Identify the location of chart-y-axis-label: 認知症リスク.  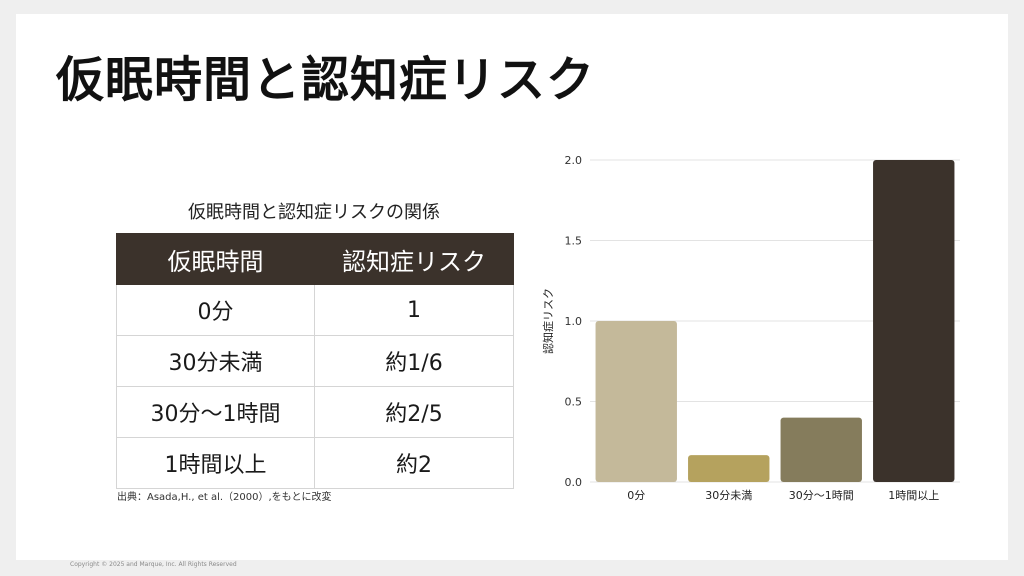
(548, 321).